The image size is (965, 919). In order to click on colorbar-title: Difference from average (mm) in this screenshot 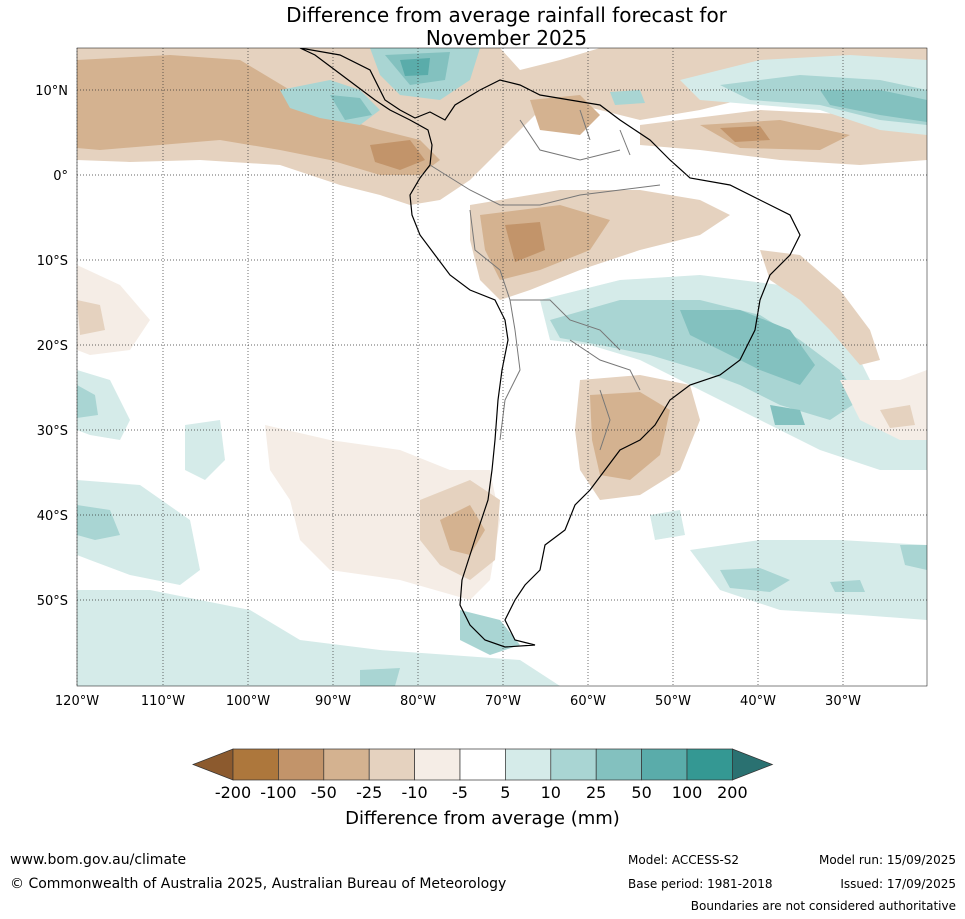, I will do `click(482, 818)`.